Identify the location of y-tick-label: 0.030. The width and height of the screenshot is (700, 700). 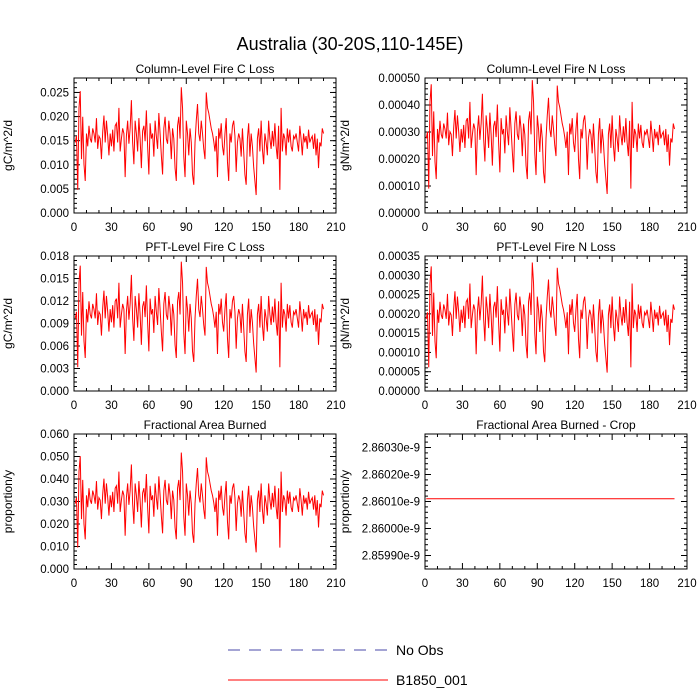
(54, 503).